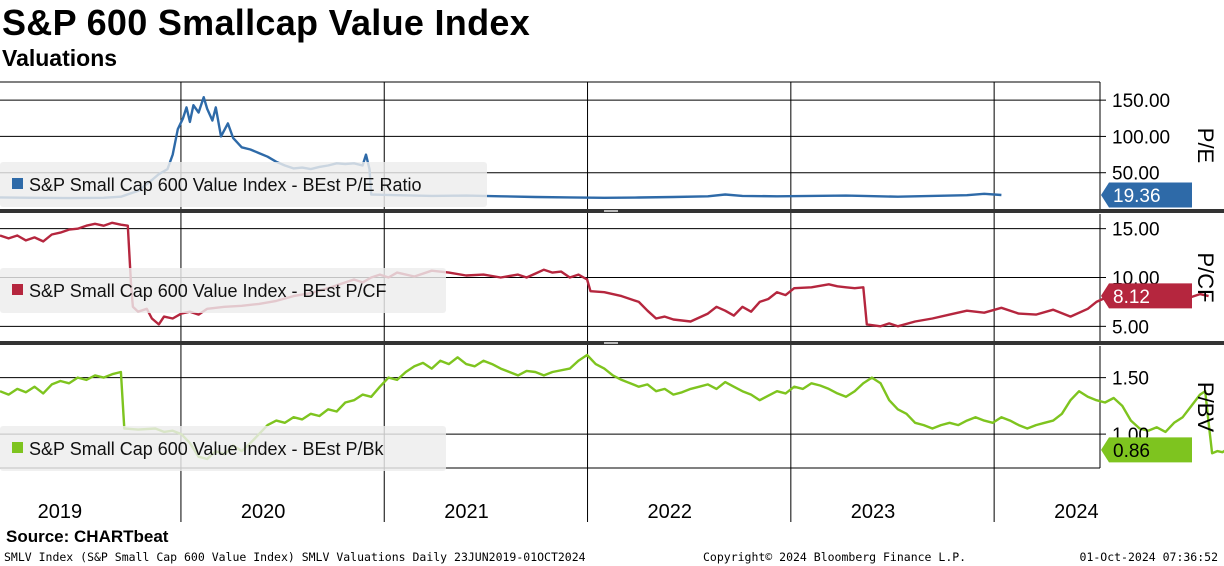 The height and width of the screenshot is (566, 1224). What do you see at coordinates (835, 557) in the screenshot?
I see `footer-copyright: Copyright© 2024 Bloomberg Finance L.P.` at bounding box center [835, 557].